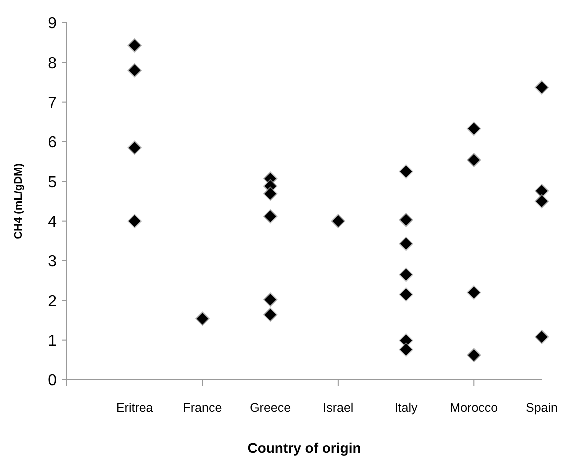 The width and height of the screenshot is (563, 459). I want to click on x-tick-label: Israel, so click(338, 408).